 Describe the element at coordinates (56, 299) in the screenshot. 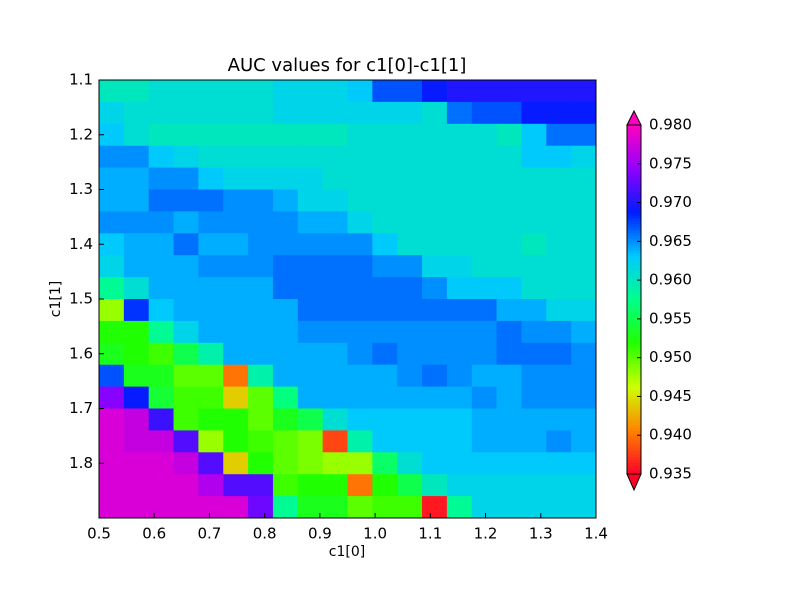

I see `y-axis-label: c1[1]` at that location.